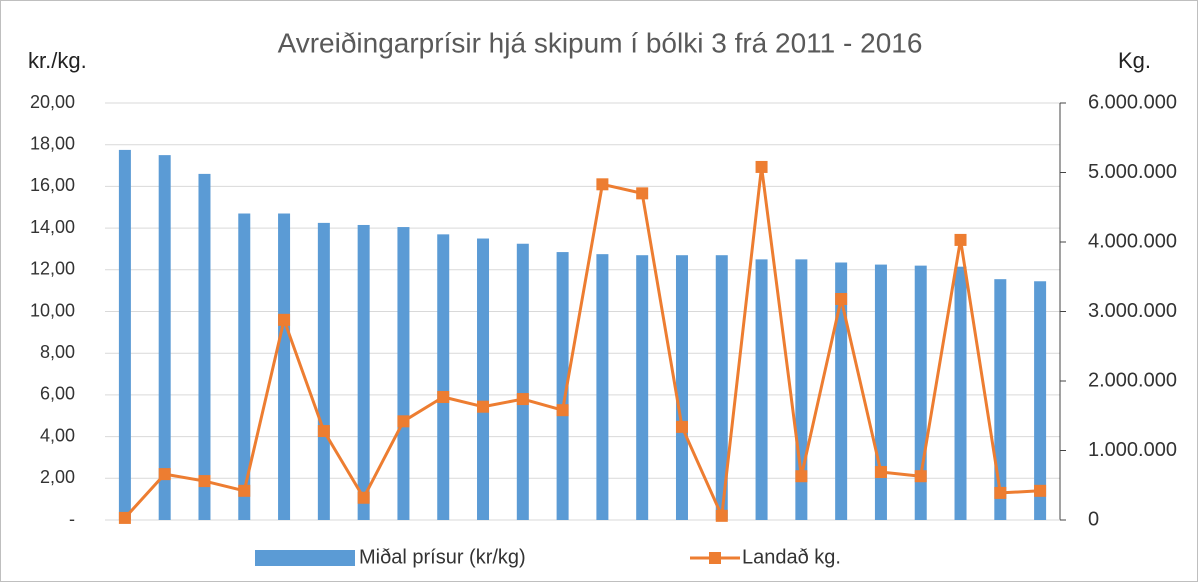 This screenshot has height=582, width=1198. I want to click on y2-tick-label: 6.000.000, so click(1132, 102).